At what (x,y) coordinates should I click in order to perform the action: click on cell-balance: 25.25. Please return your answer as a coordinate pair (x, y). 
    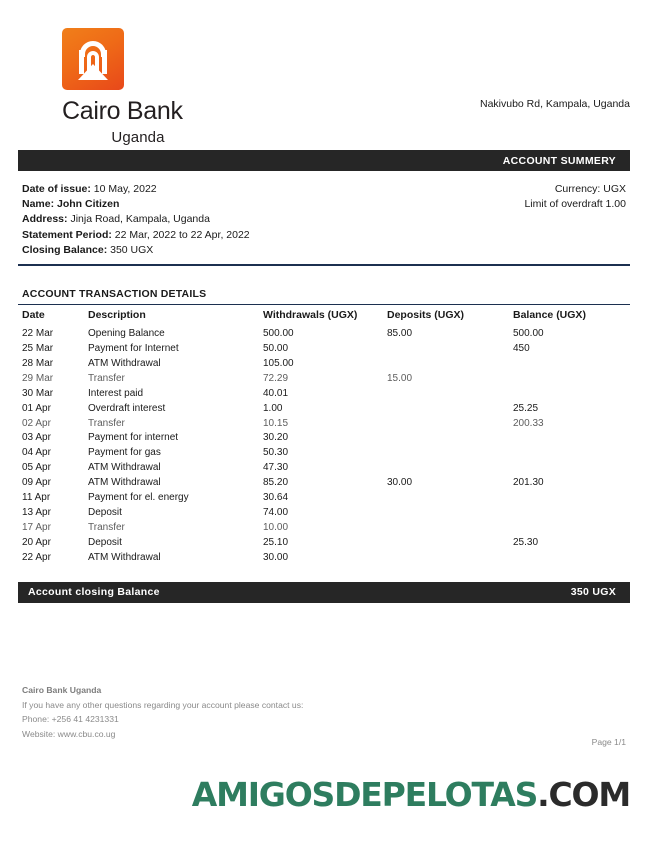
    Looking at the image, I should click on (526, 408).